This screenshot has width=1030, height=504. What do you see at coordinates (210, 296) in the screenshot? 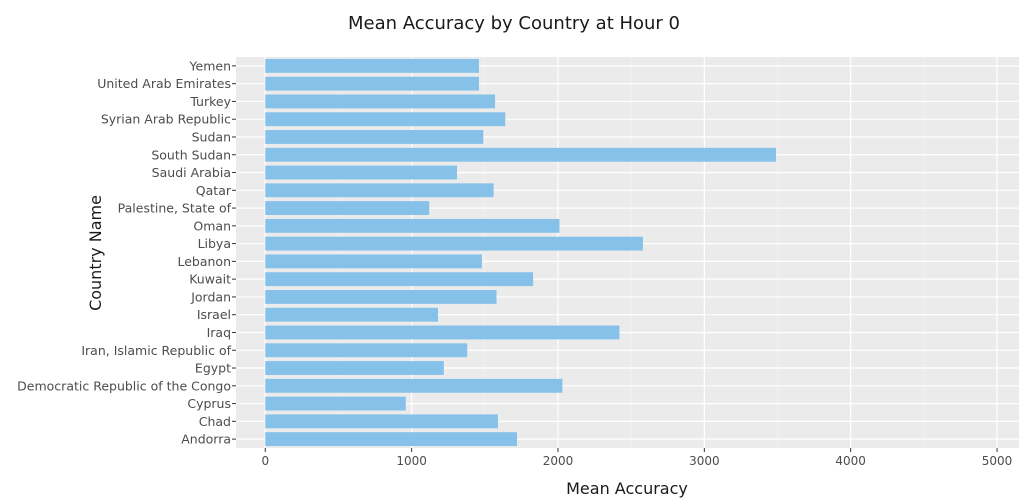
I see `y-tick-label: Jordan` at bounding box center [210, 296].